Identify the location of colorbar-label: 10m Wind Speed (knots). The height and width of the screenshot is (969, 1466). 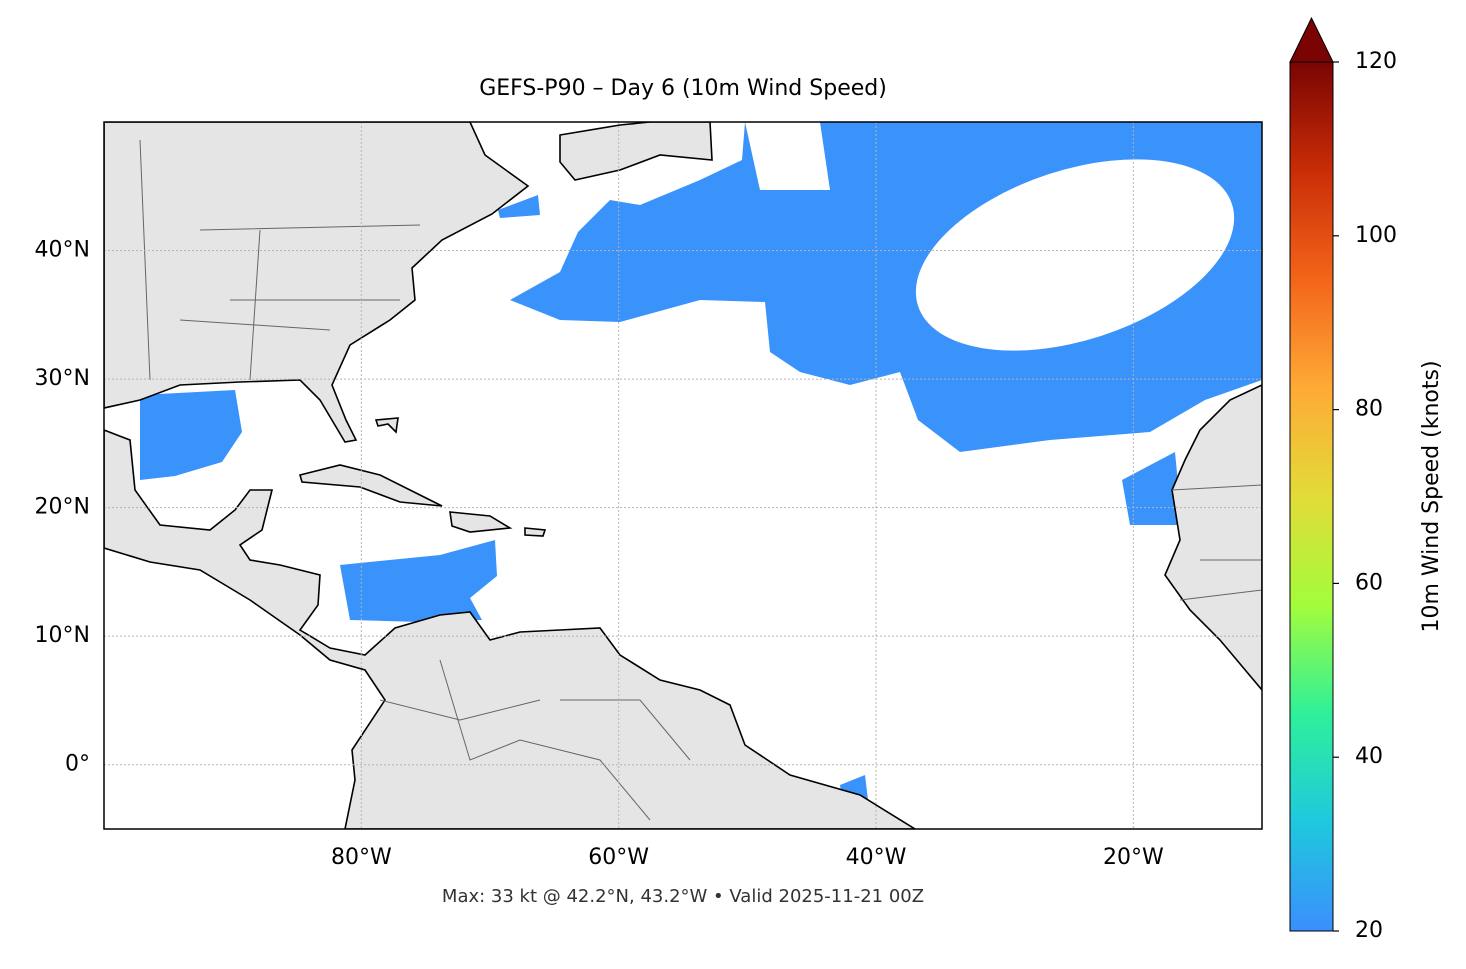
(1431, 496).